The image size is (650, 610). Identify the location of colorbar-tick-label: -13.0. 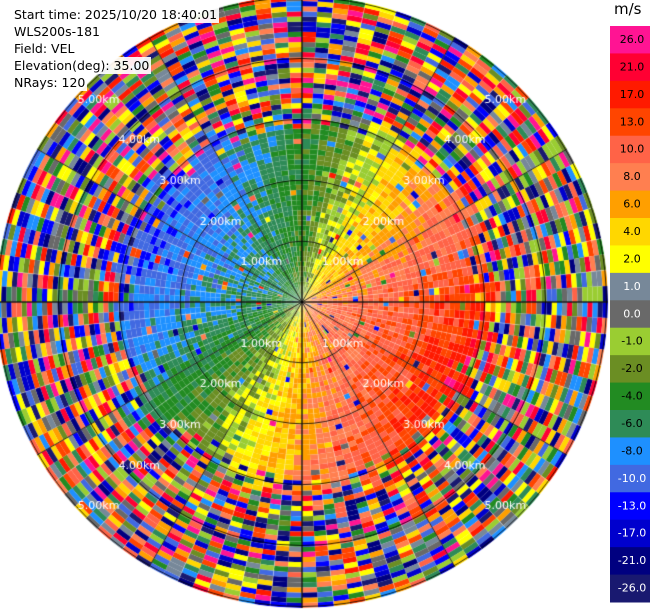
(632, 505).